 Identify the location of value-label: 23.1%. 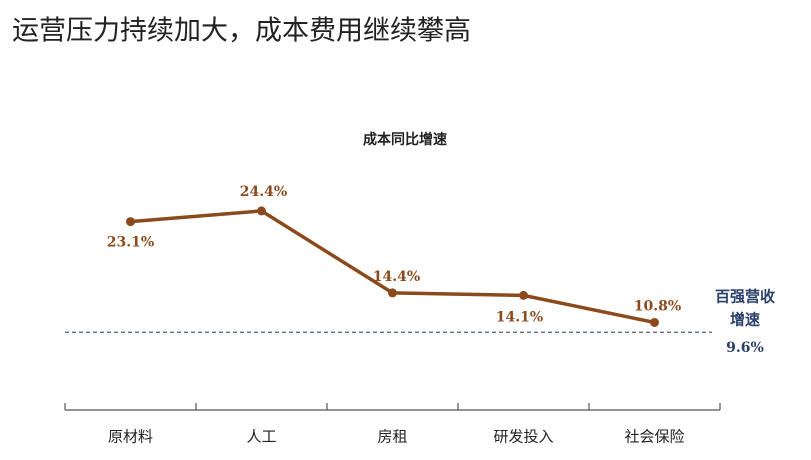
(130, 243).